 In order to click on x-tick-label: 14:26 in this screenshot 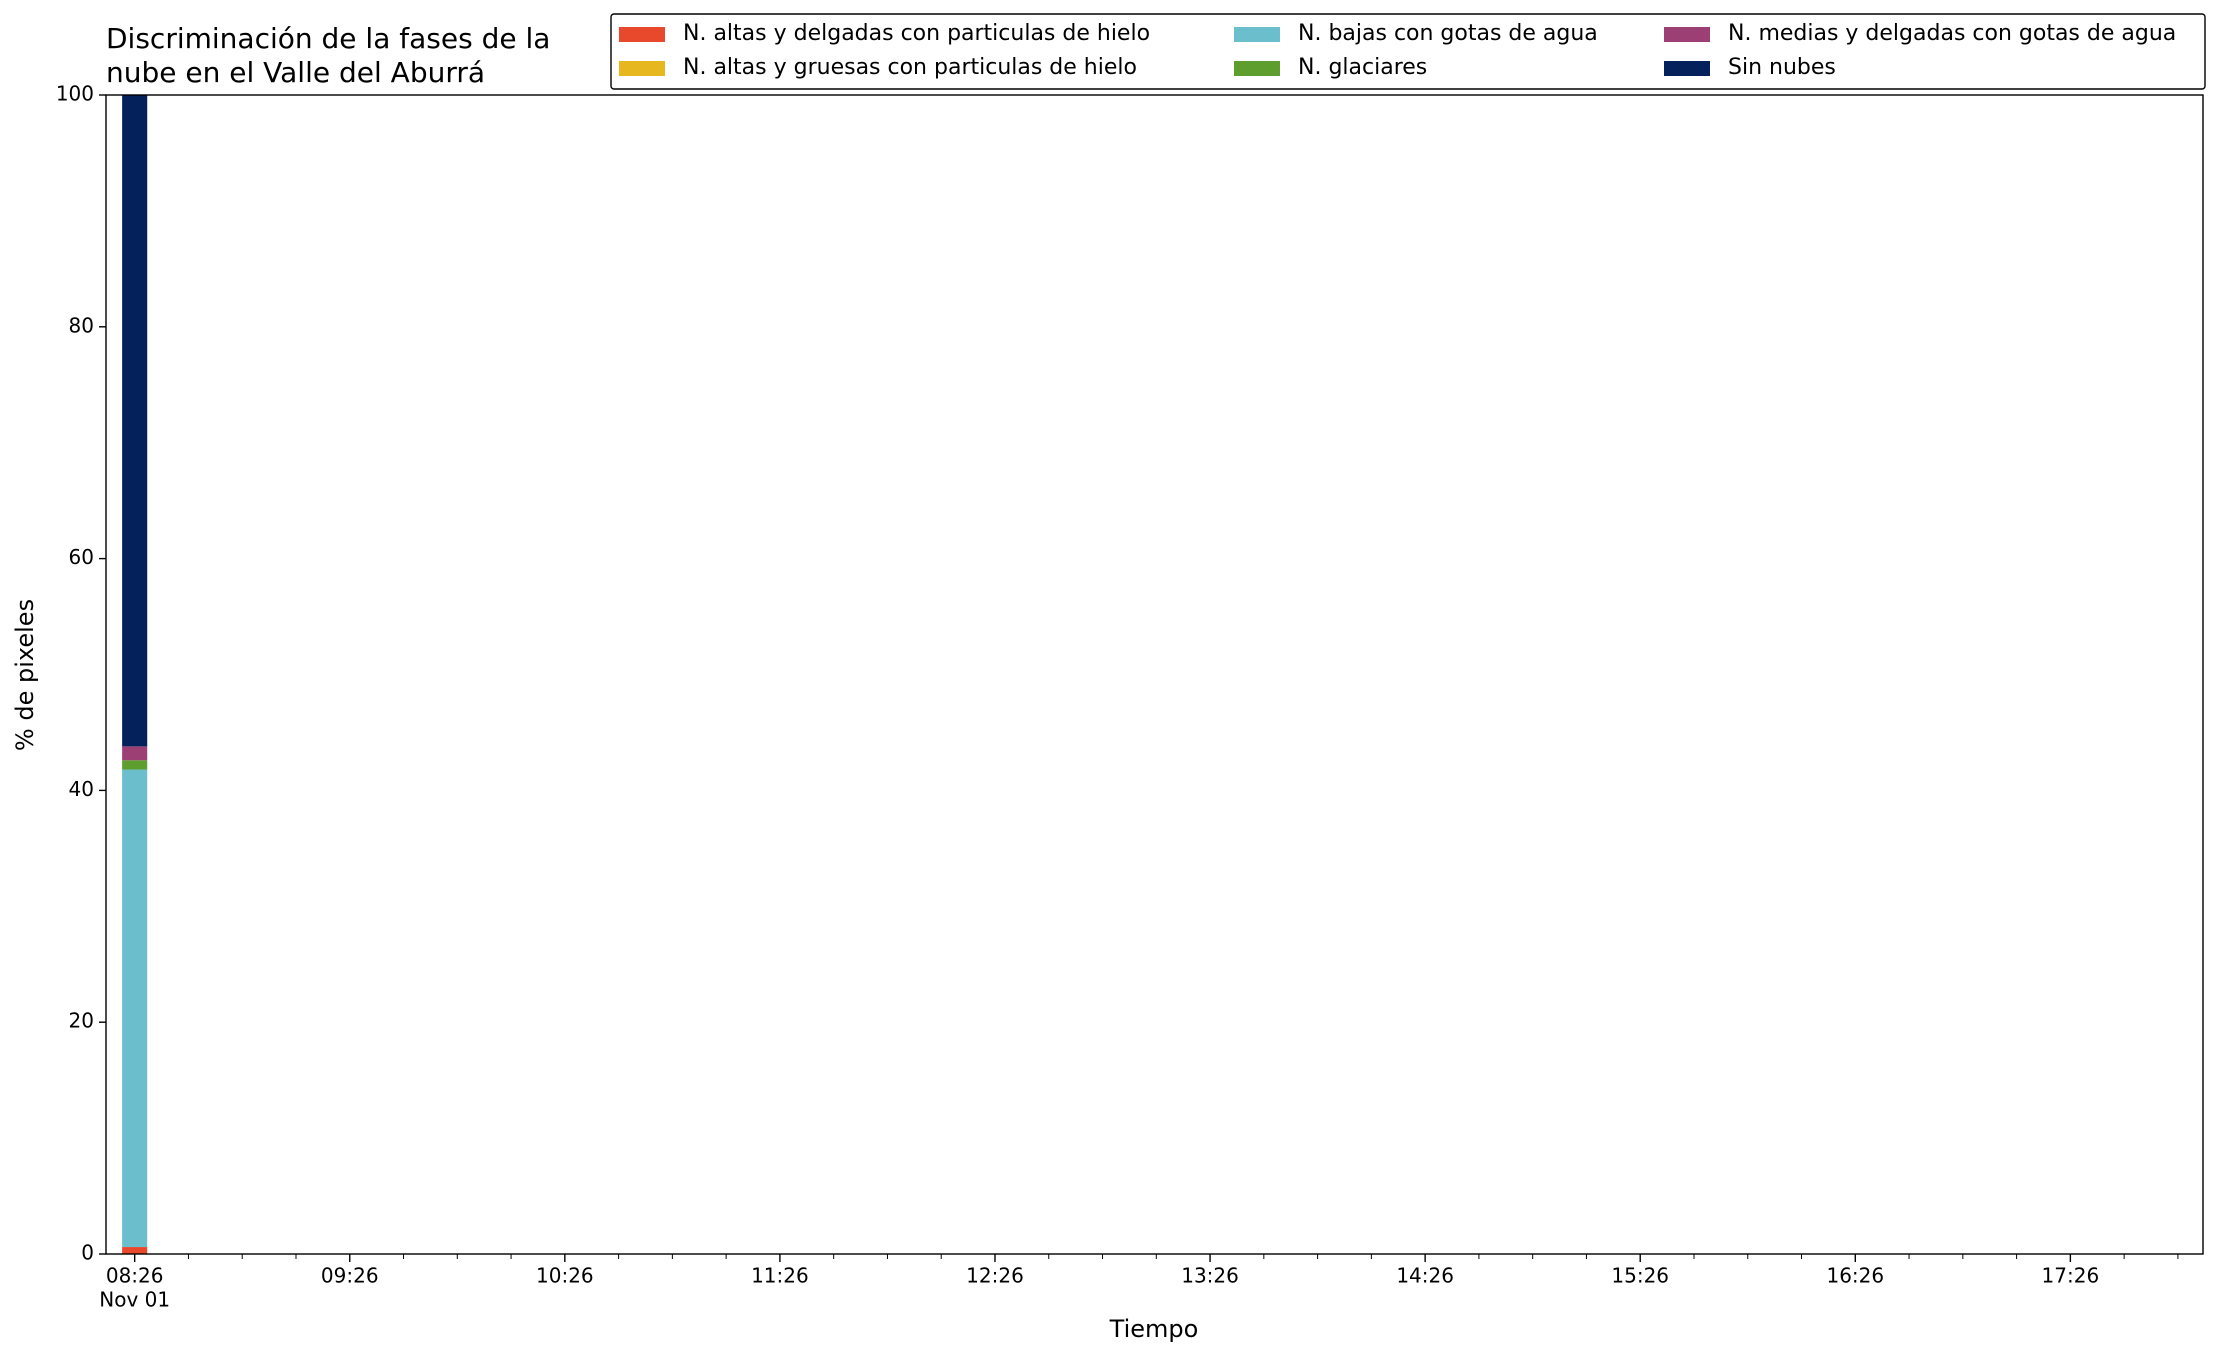, I will do `click(1425, 1276)`.